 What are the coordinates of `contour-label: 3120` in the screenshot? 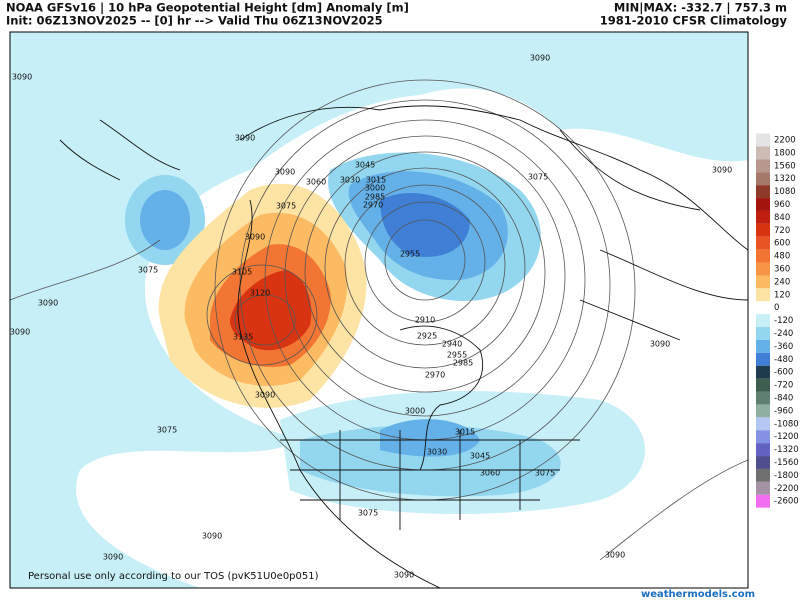 It's located at (260, 293).